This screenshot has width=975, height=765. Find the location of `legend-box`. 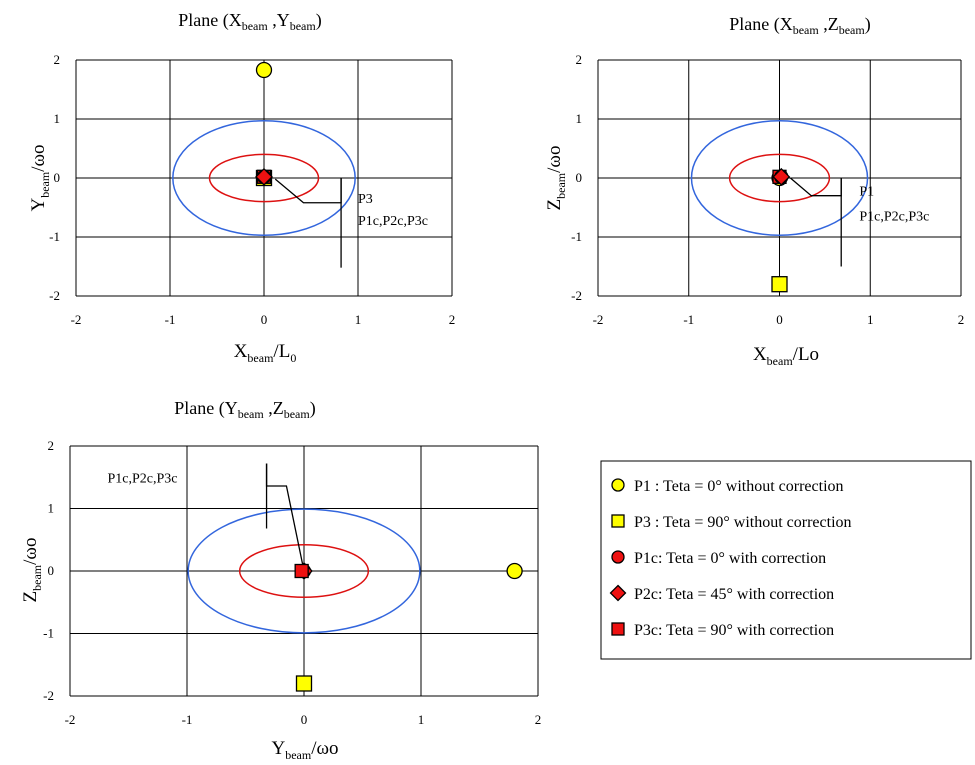

legend-box is located at coordinates (786, 560).